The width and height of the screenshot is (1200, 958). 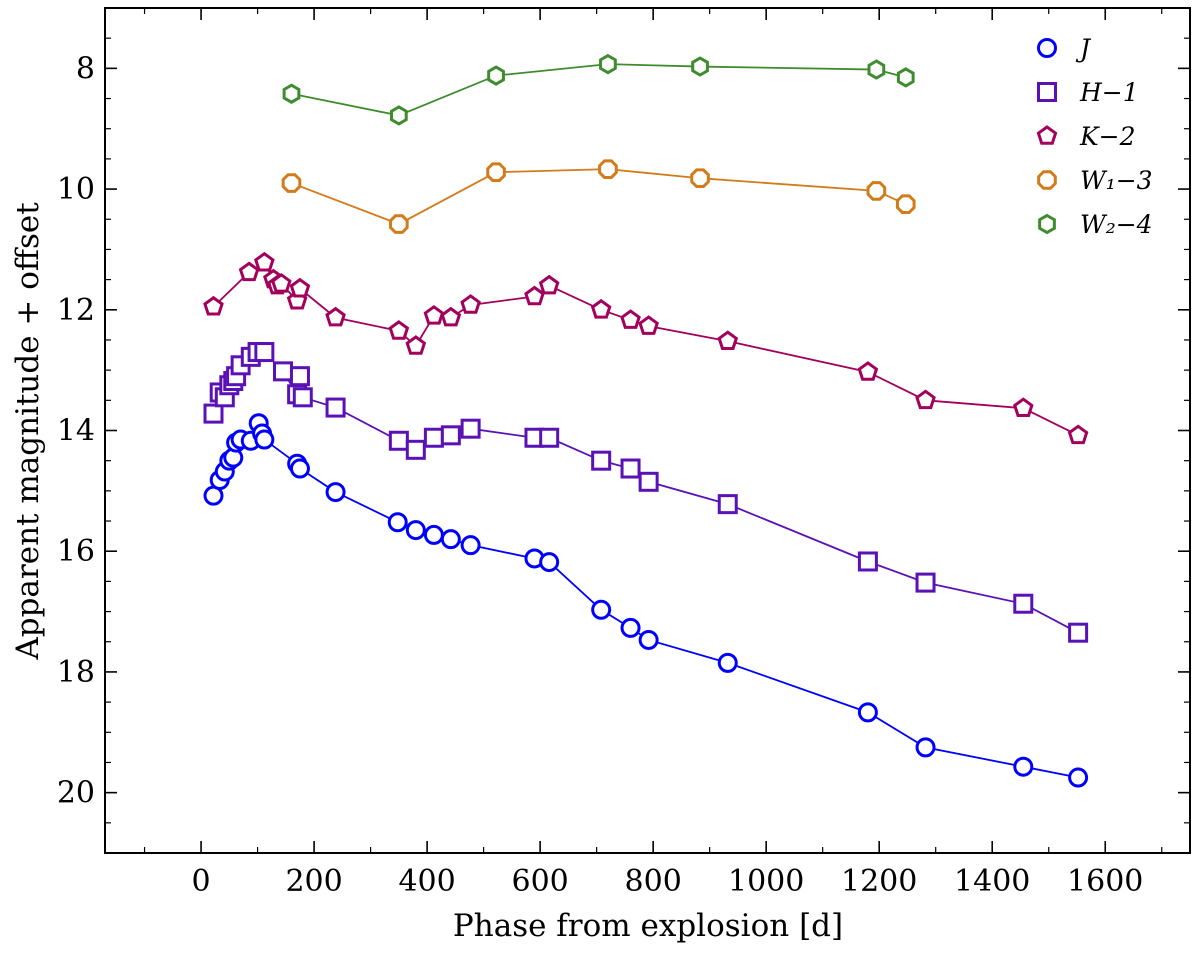 I want to click on series-w2, so click(x=598, y=89).